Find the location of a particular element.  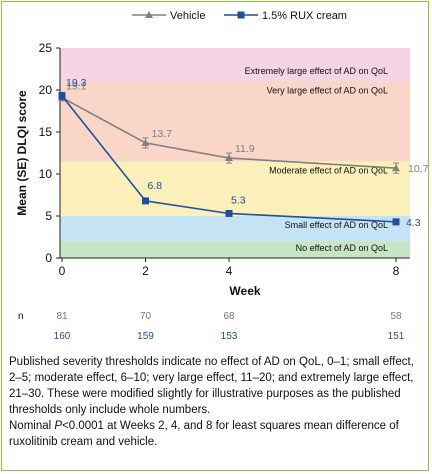

n-rux-0: 160 is located at coordinates (62, 336).